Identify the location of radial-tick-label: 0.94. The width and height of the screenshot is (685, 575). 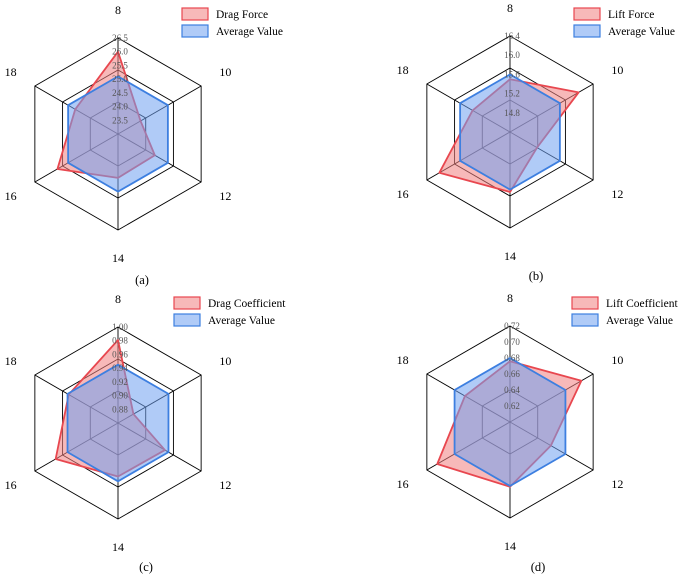
(120, 368).